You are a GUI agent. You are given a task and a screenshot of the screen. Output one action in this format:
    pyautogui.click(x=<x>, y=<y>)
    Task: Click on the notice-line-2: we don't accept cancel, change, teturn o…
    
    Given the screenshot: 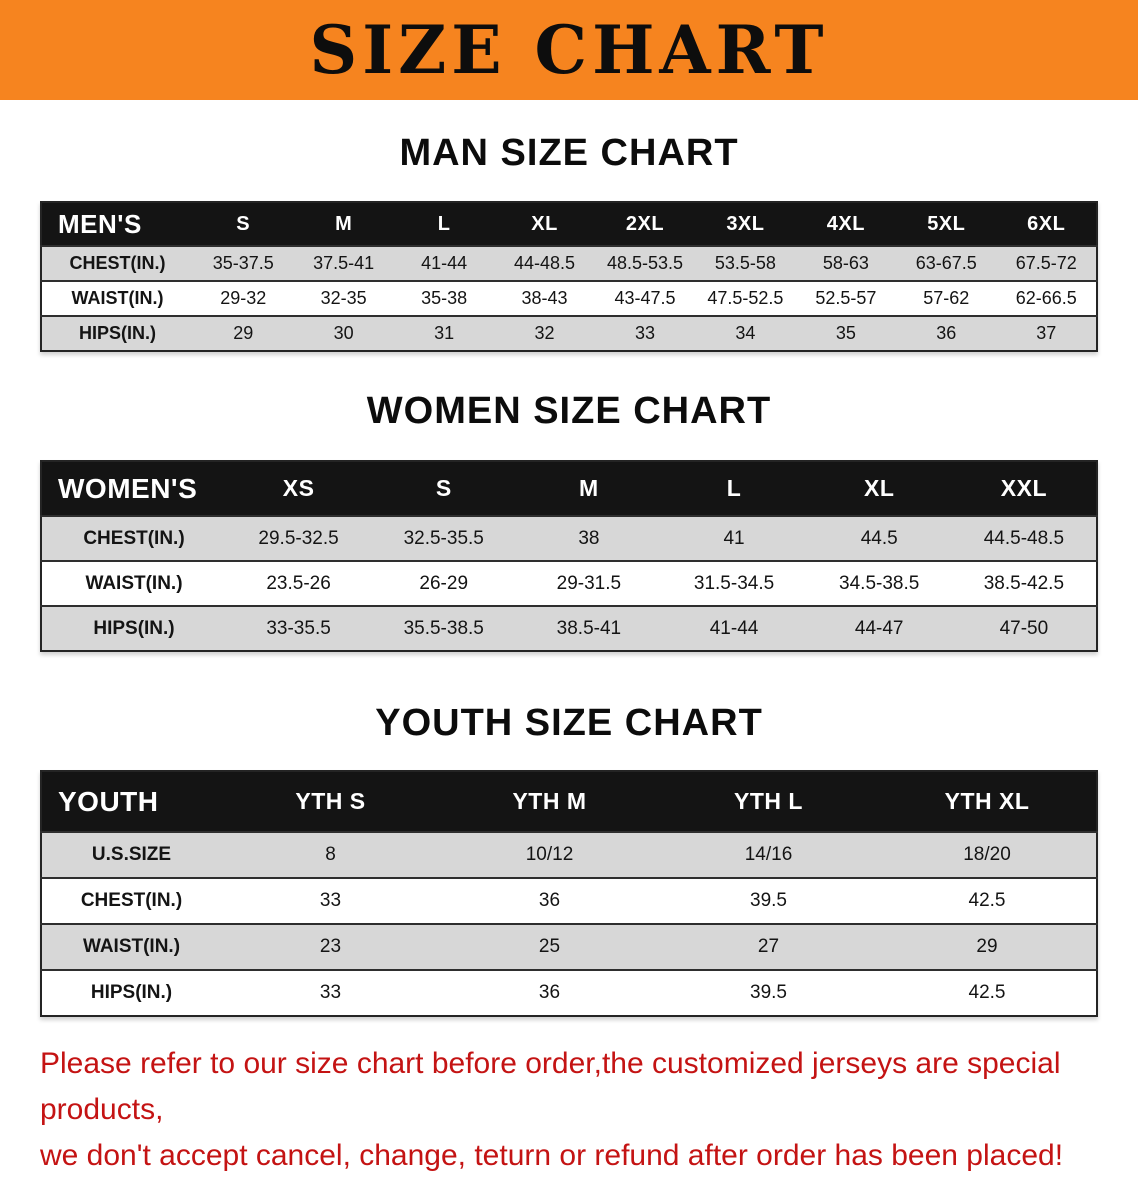 What is the action you would take?
    pyautogui.click(x=552, y=1155)
    